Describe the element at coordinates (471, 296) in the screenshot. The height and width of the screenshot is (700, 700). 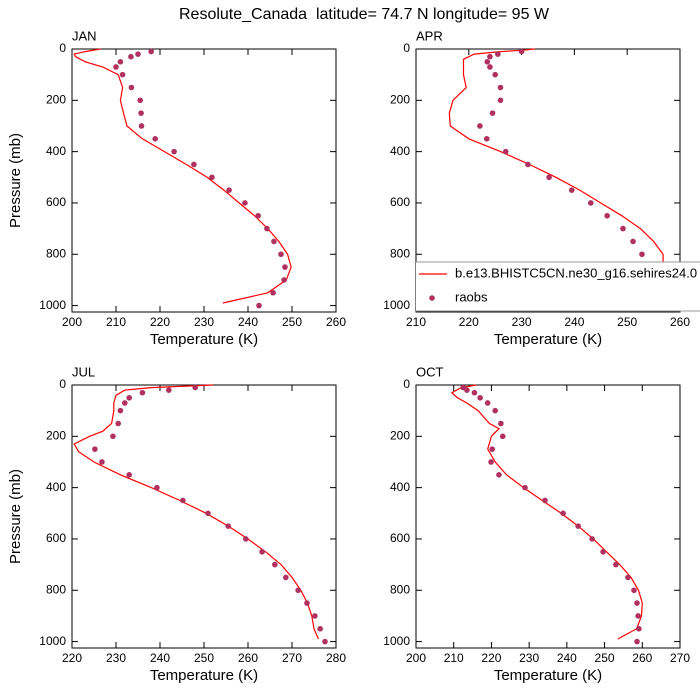
I see `legend-label: raobs` at that location.